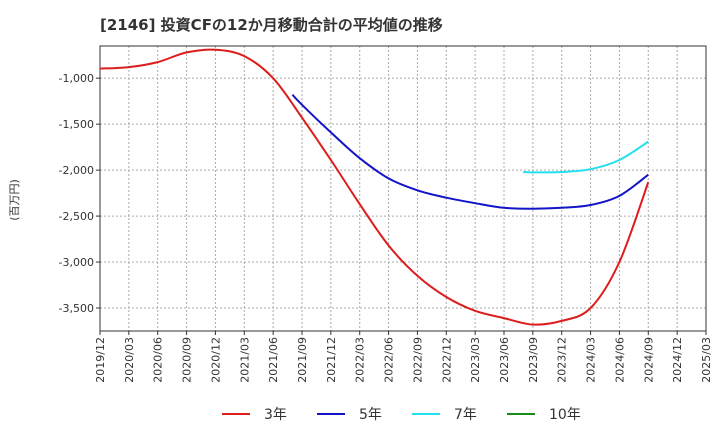 The image size is (720, 440). Describe the element at coordinates (271, 25) in the screenshot. I see `chart-title: [2146] 投資CFの12か月移動合計の平均値の推移` at that location.